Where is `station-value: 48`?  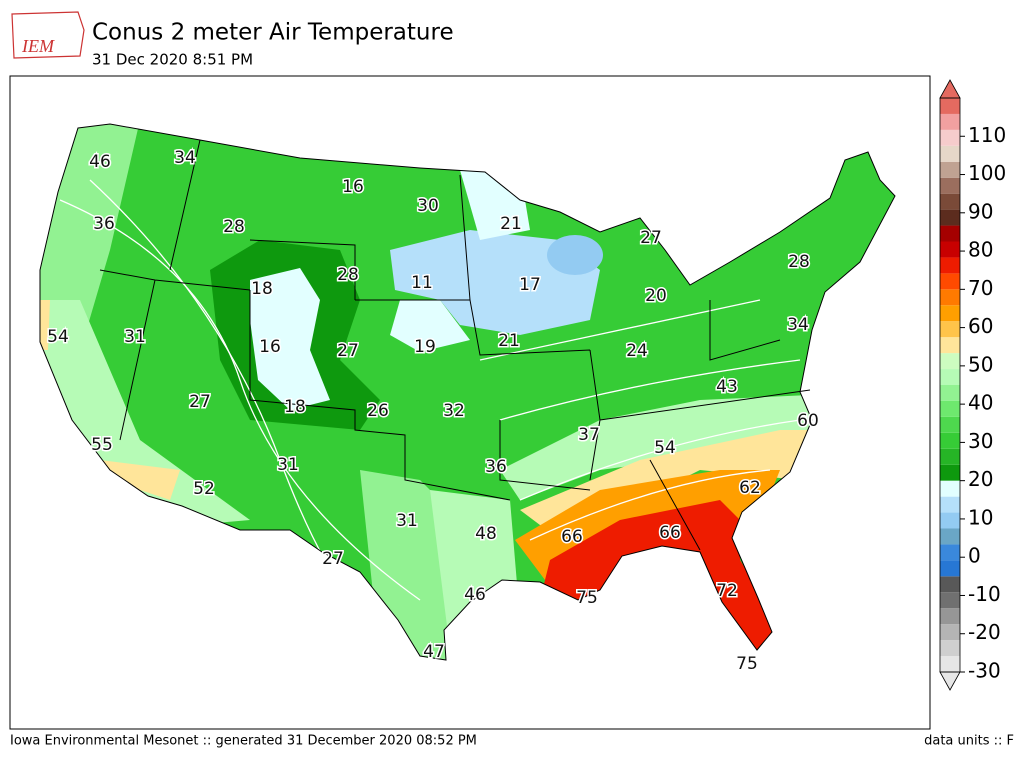 station-value: 48 is located at coordinates (486, 534).